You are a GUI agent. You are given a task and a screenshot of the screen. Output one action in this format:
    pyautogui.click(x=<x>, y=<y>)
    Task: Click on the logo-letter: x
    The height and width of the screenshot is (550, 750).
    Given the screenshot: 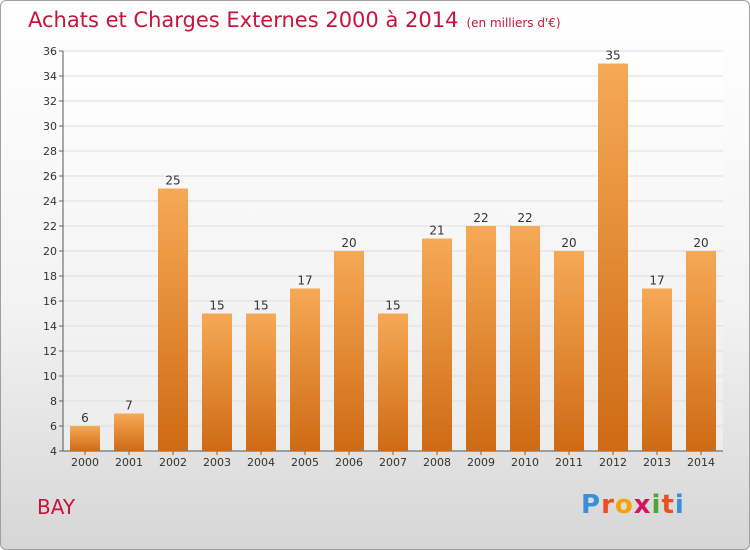 What is the action you would take?
    pyautogui.click(x=642, y=505)
    